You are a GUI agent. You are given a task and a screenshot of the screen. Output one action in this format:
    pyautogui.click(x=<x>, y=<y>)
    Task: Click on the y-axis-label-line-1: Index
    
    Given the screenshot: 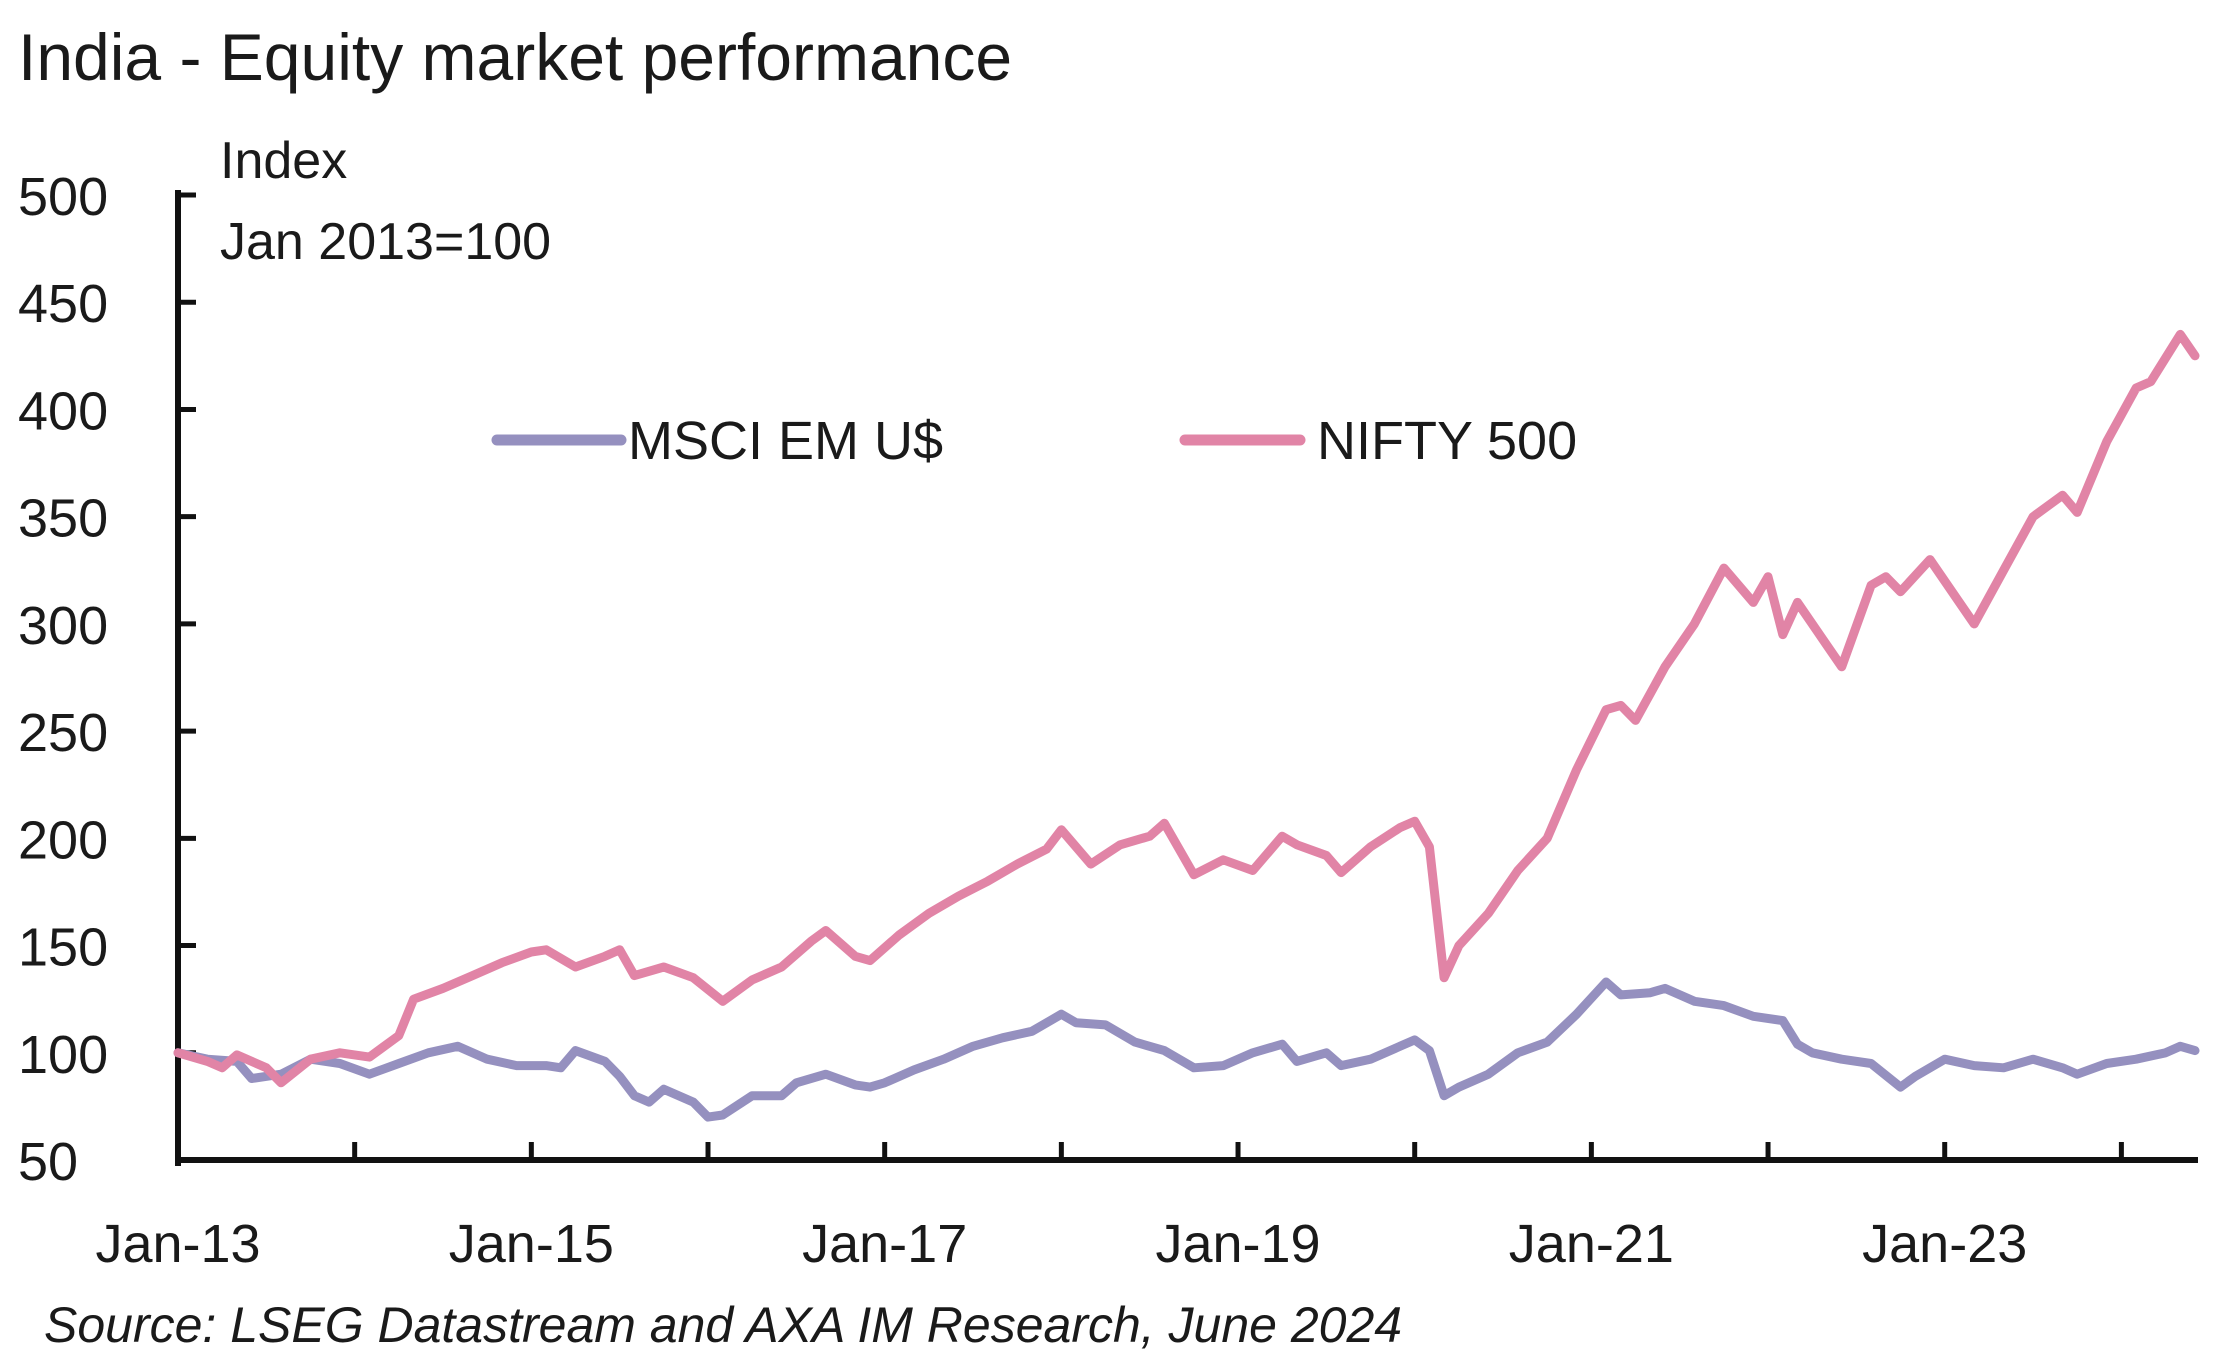 What is the action you would take?
    pyautogui.click(x=283, y=161)
    